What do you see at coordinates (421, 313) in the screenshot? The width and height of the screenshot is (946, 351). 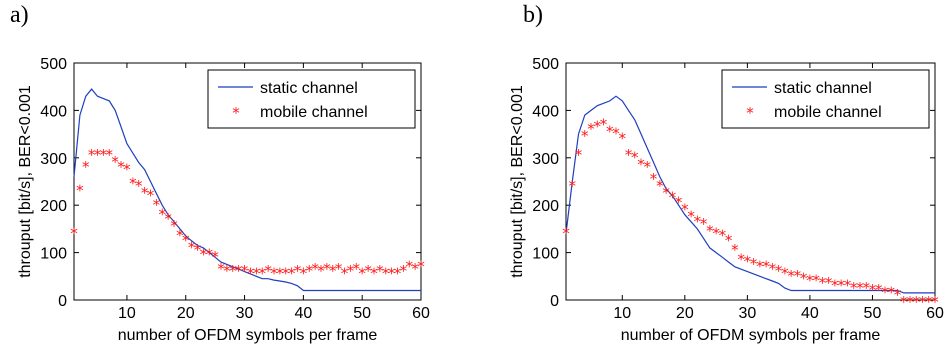 I see `x-tick-label: 60` at bounding box center [421, 313].